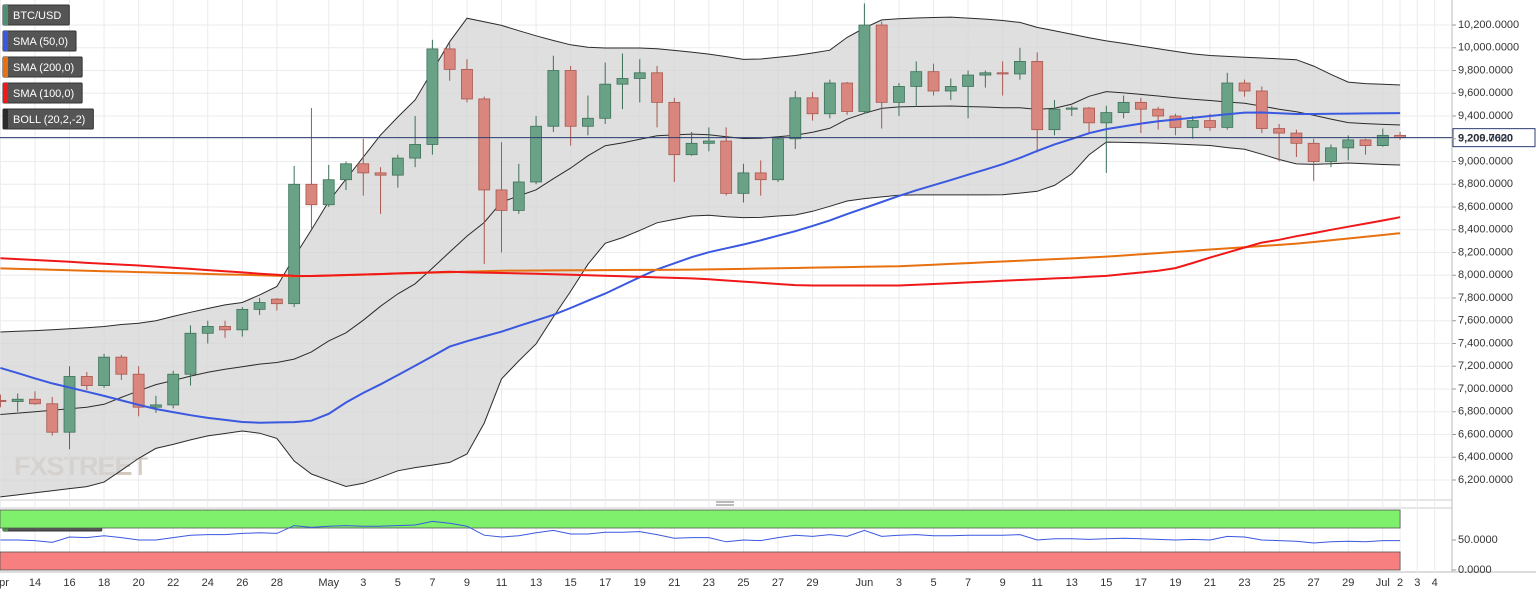  Describe the element at coordinates (1494, 138) in the screenshot. I see `last-price-box` at that location.